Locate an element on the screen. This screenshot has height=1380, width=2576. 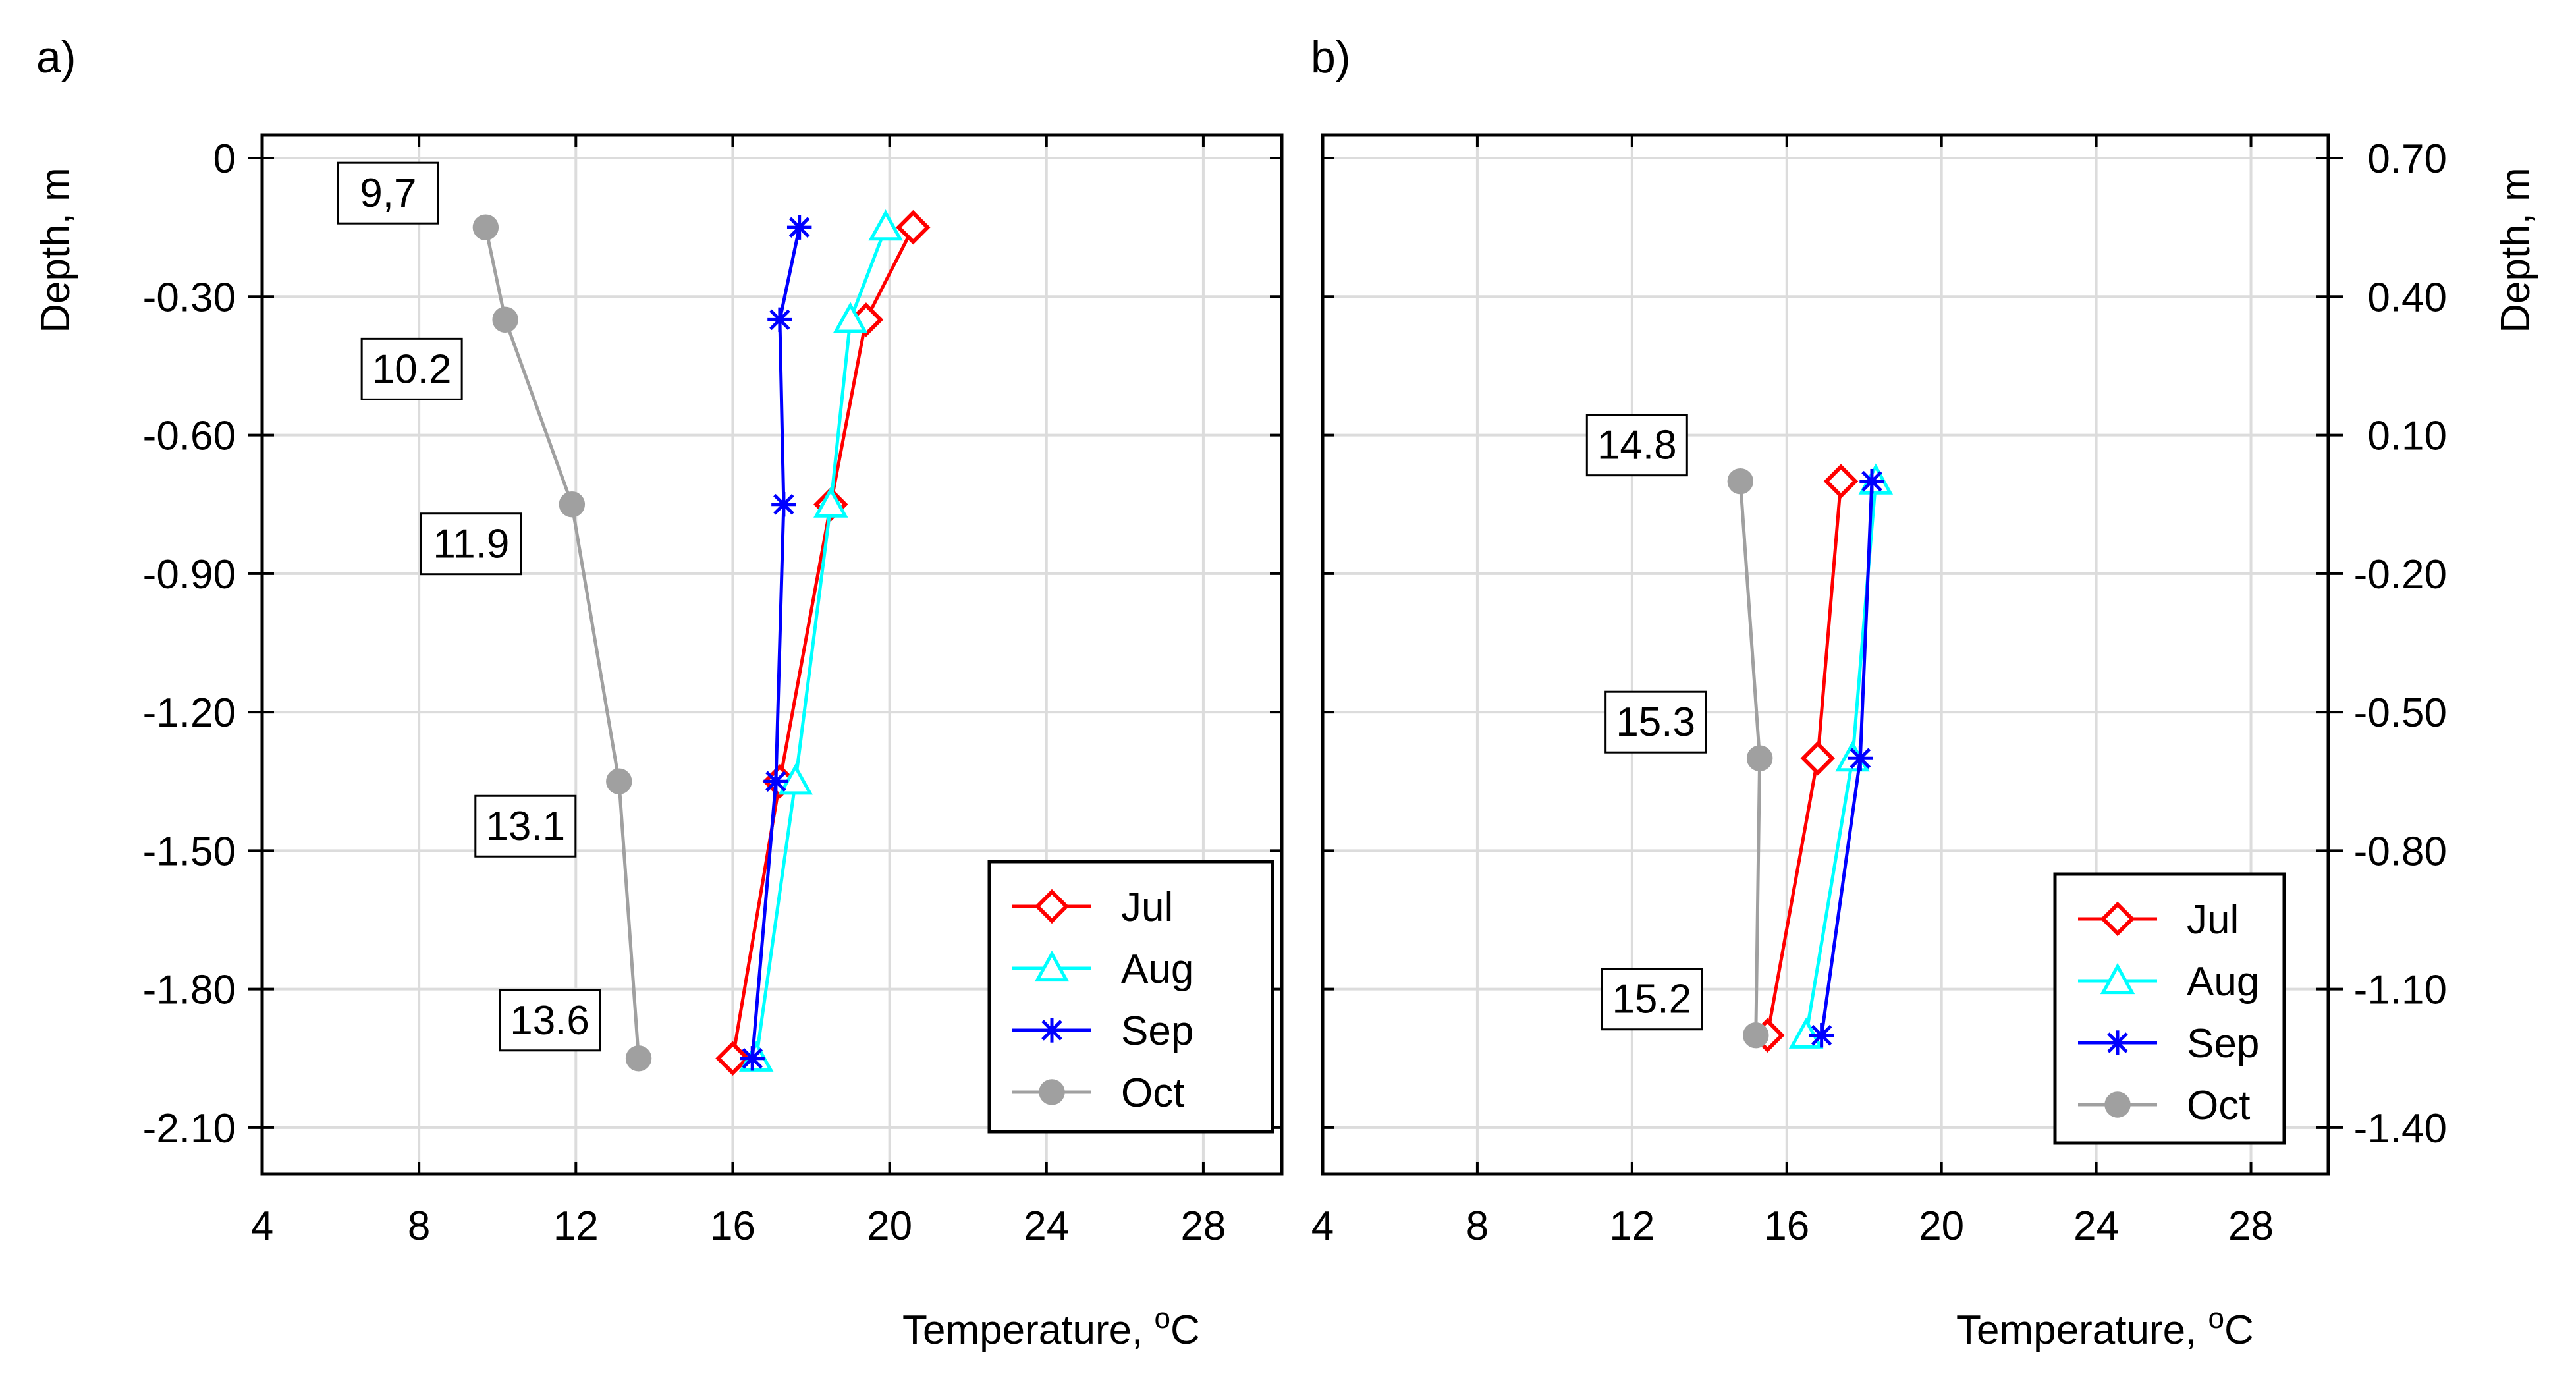
data-point-aug is located at coordinates (850, 318).